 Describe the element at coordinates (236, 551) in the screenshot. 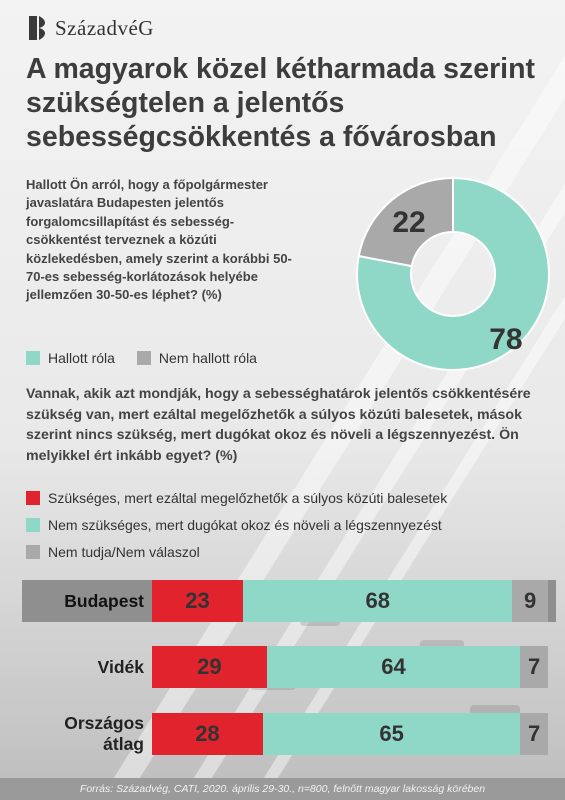

I see `legend-item-dont-know: Nem tudja/Nem válaszol` at that location.